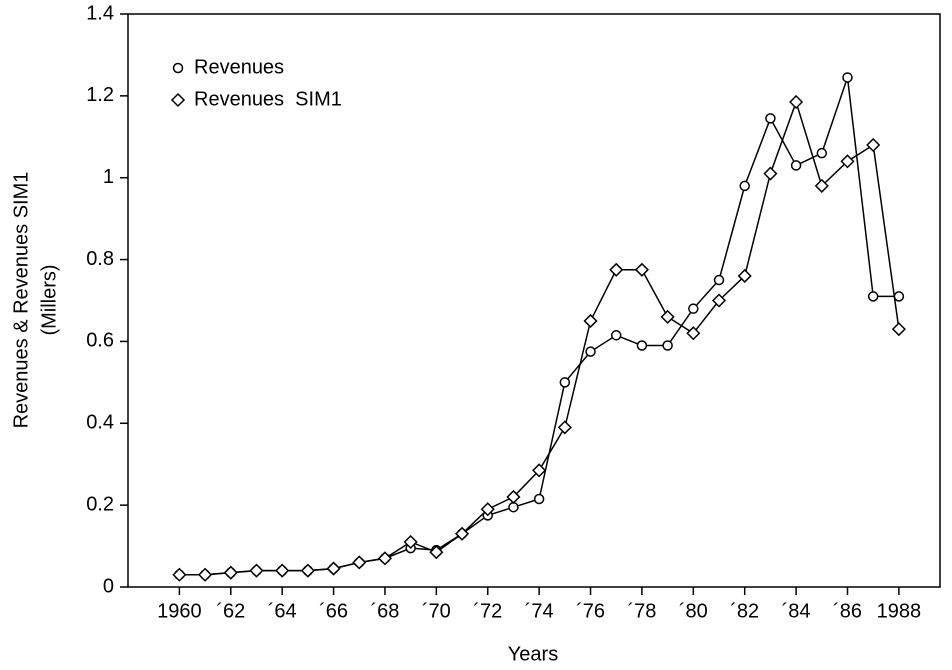 This screenshot has height=670, width=952. What do you see at coordinates (100, 504) in the screenshot?
I see `y-tick-label: 0.2` at bounding box center [100, 504].